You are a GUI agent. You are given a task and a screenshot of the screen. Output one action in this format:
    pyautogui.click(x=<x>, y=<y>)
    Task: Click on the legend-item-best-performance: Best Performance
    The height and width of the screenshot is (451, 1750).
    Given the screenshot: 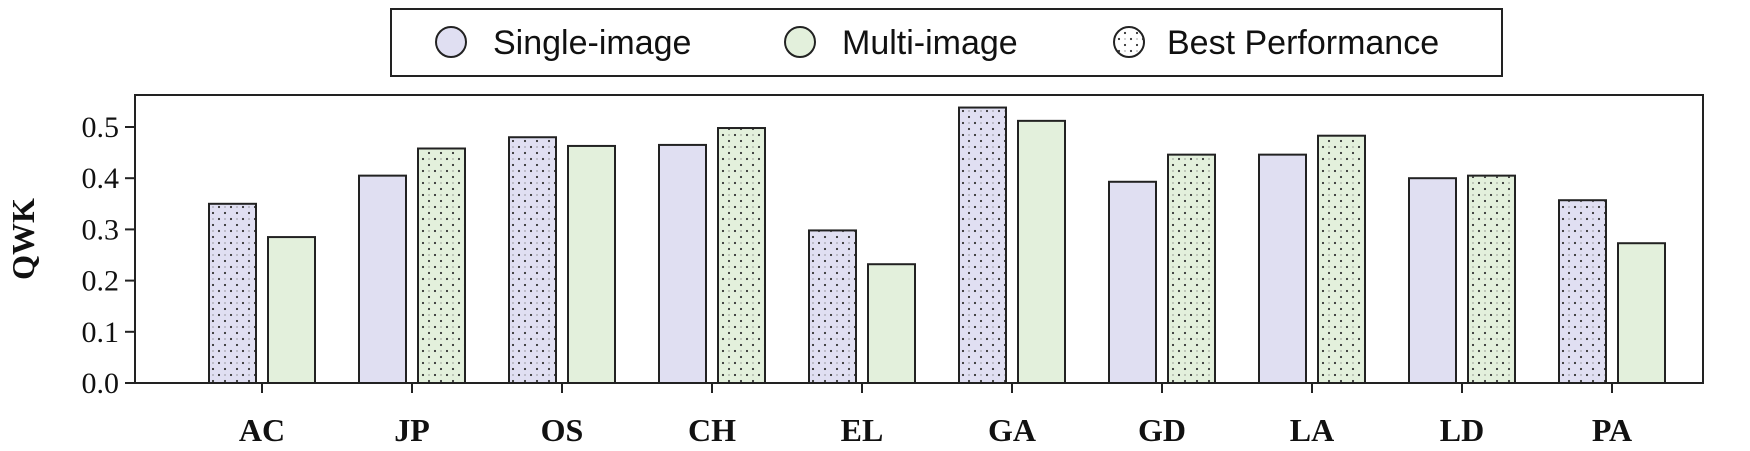 What is the action you would take?
    pyautogui.click(x=1276, y=43)
    